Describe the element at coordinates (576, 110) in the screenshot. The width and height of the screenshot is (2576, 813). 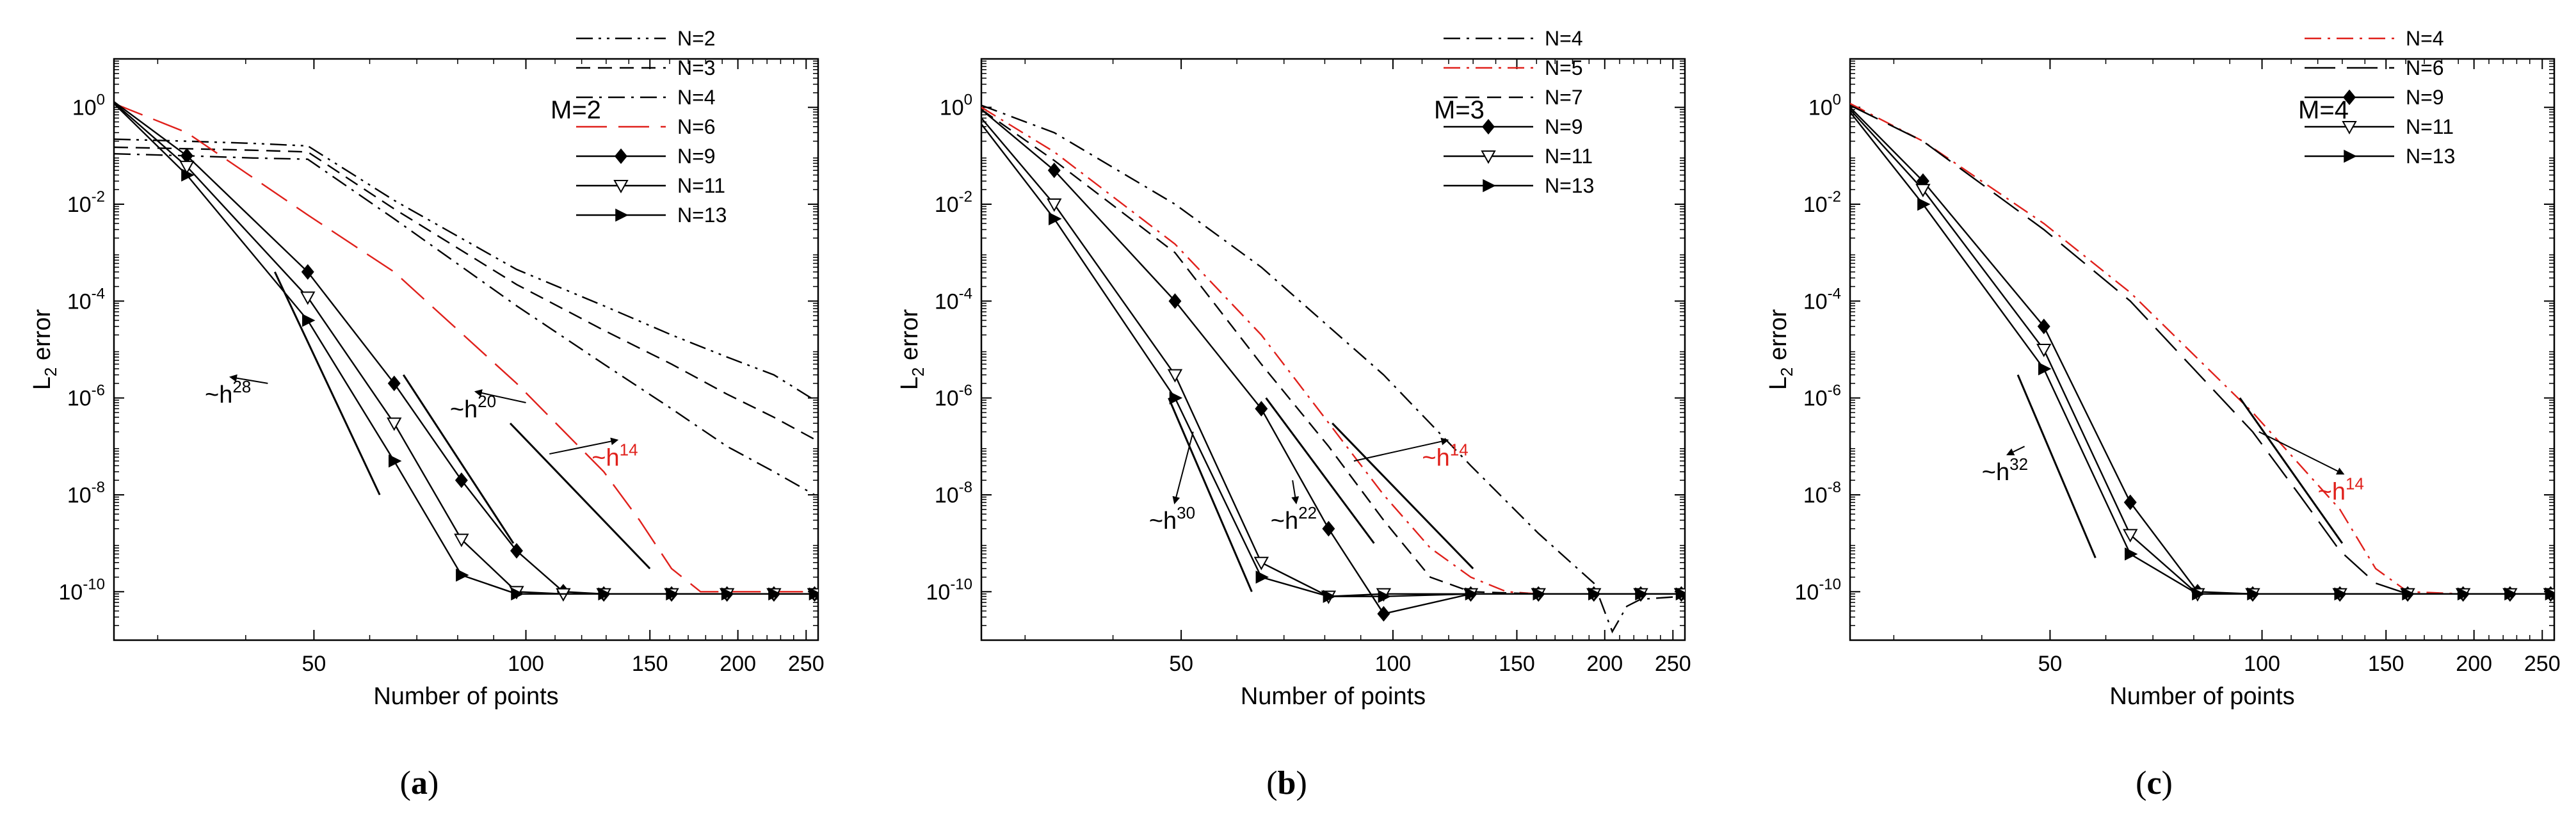
I see `chart-title: M=2` at that location.